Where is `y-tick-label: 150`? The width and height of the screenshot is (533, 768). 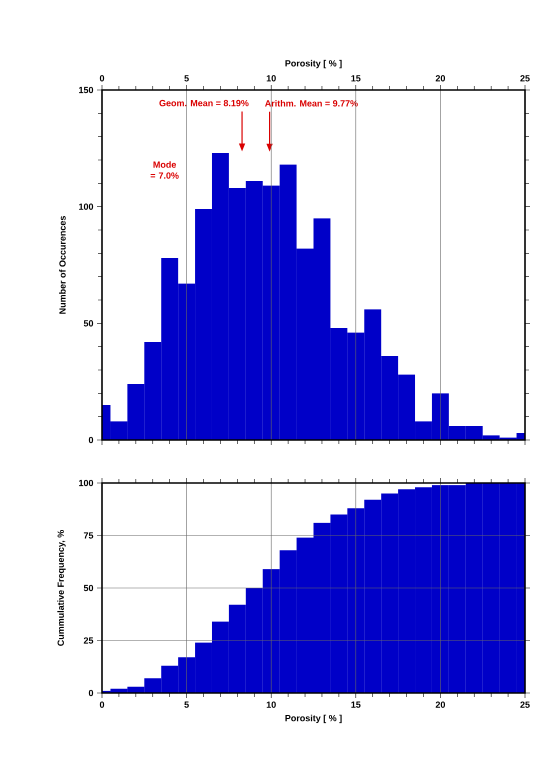 y-tick-label: 150 is located at coordinates (86, 90).